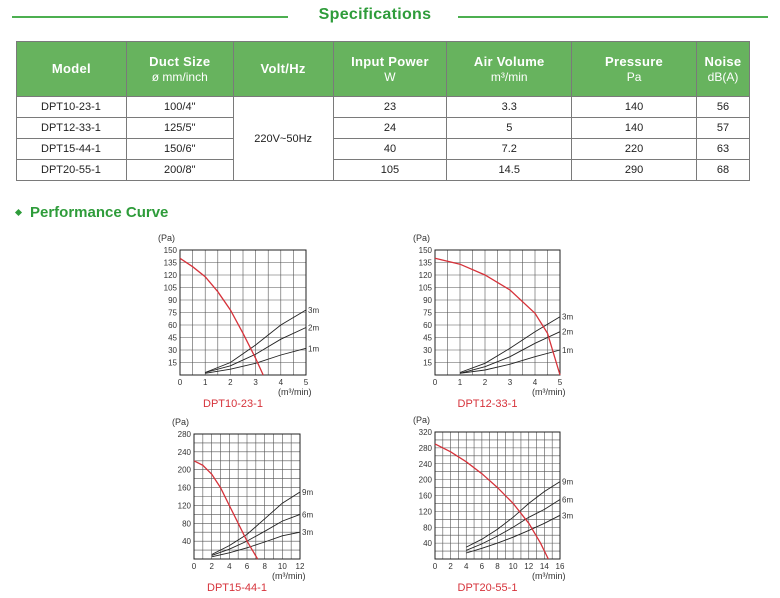 The image size is (780, 598). Describe the element at coordinates (513, 566) in the screenshot. I see `x-tick-label: 10` at that location.